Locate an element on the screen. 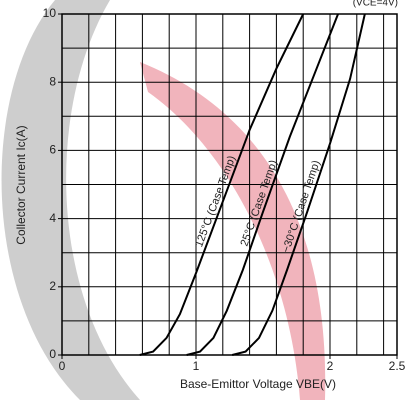  x-tick-label: 0 is located at coordinates (62, 366).